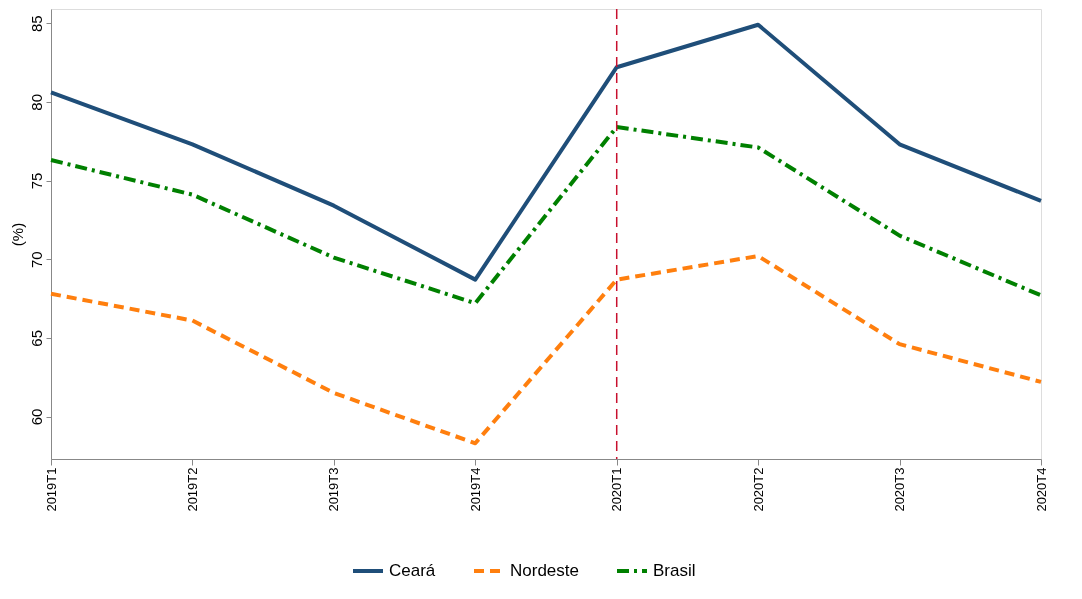 This screenshot has width=1082, height=599. What do you see at coordinates (36, 338) in the screenshot?
I see `y-tick-label: 65` at bounding box center [36, 338].